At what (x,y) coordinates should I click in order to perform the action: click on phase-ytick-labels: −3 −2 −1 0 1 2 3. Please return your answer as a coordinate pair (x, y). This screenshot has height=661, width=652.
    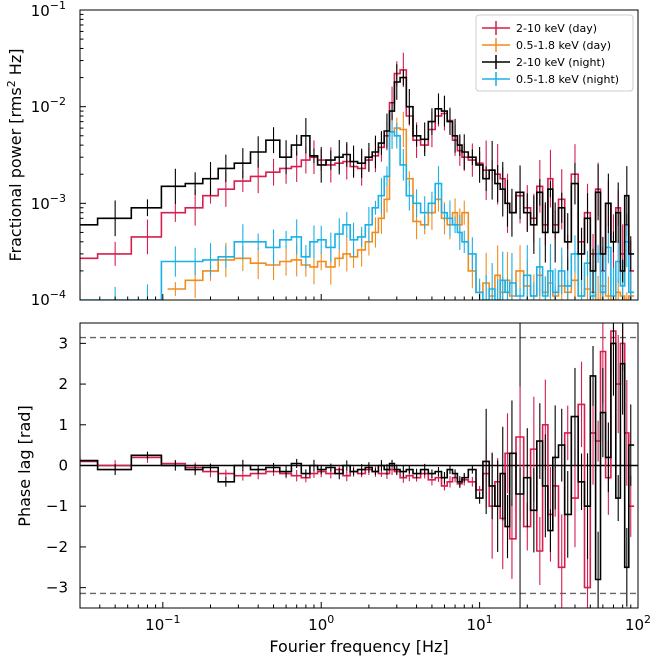
    Looking at the image, I should click on (57, 465).